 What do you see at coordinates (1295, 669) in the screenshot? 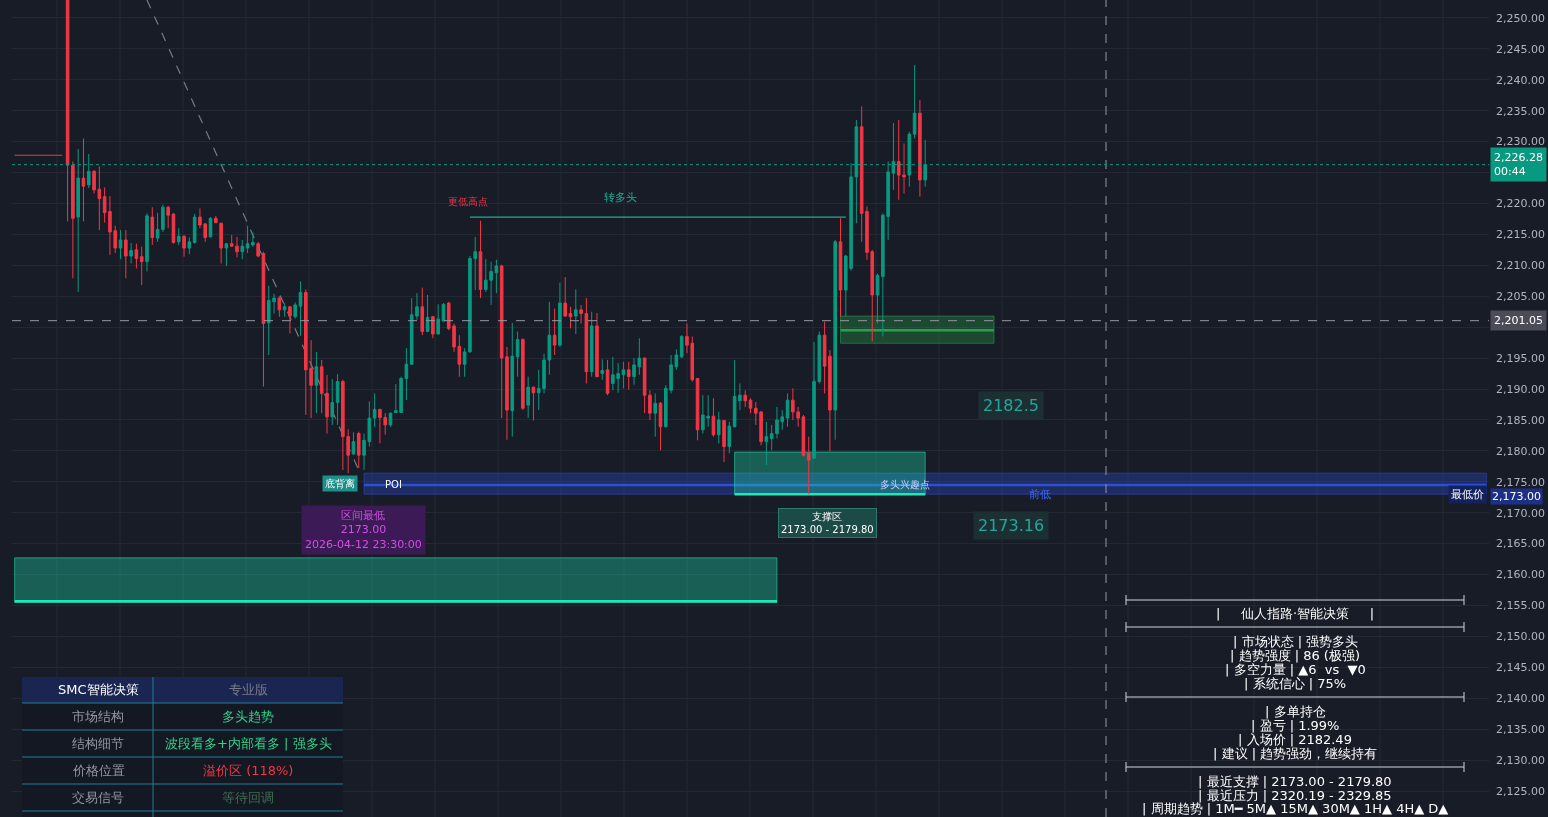
I see `annotation: | 多空力量 | ▲6 vs ▼0` at bounding box center [1295, 669].